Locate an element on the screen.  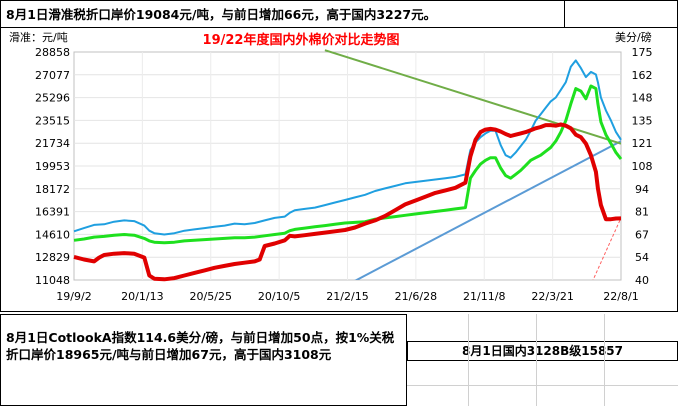
empty-cell is located at coordinates (621, 14).